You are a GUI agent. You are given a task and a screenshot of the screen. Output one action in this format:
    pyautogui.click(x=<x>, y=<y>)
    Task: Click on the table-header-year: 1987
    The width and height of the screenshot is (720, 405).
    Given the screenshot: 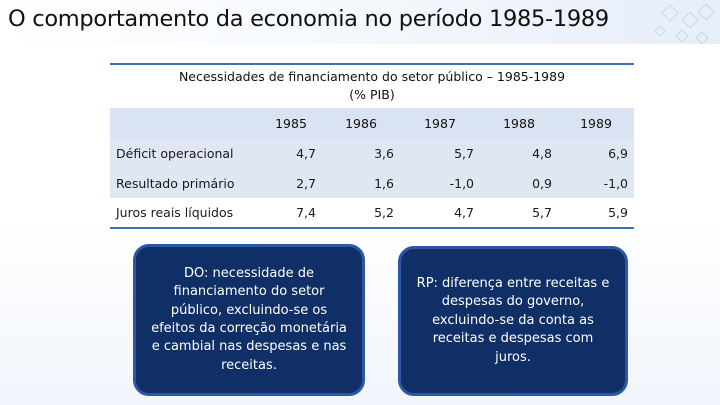 What is the action you would take?
    pyautogui.click(x=440, y=123)
    